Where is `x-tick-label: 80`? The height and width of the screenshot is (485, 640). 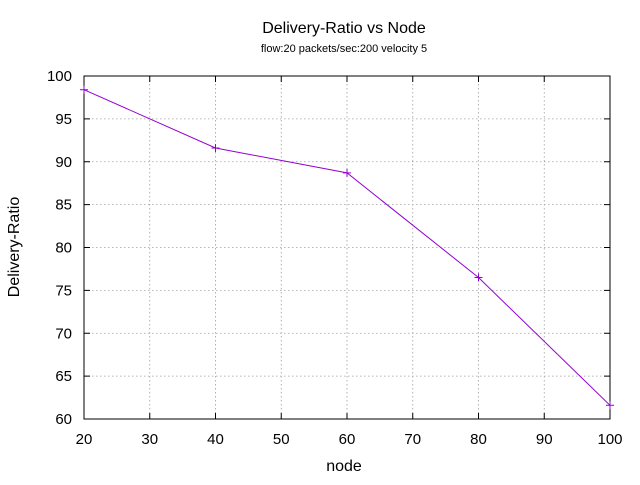
x-tick-label: 80 is located at coordinates (478, 439).